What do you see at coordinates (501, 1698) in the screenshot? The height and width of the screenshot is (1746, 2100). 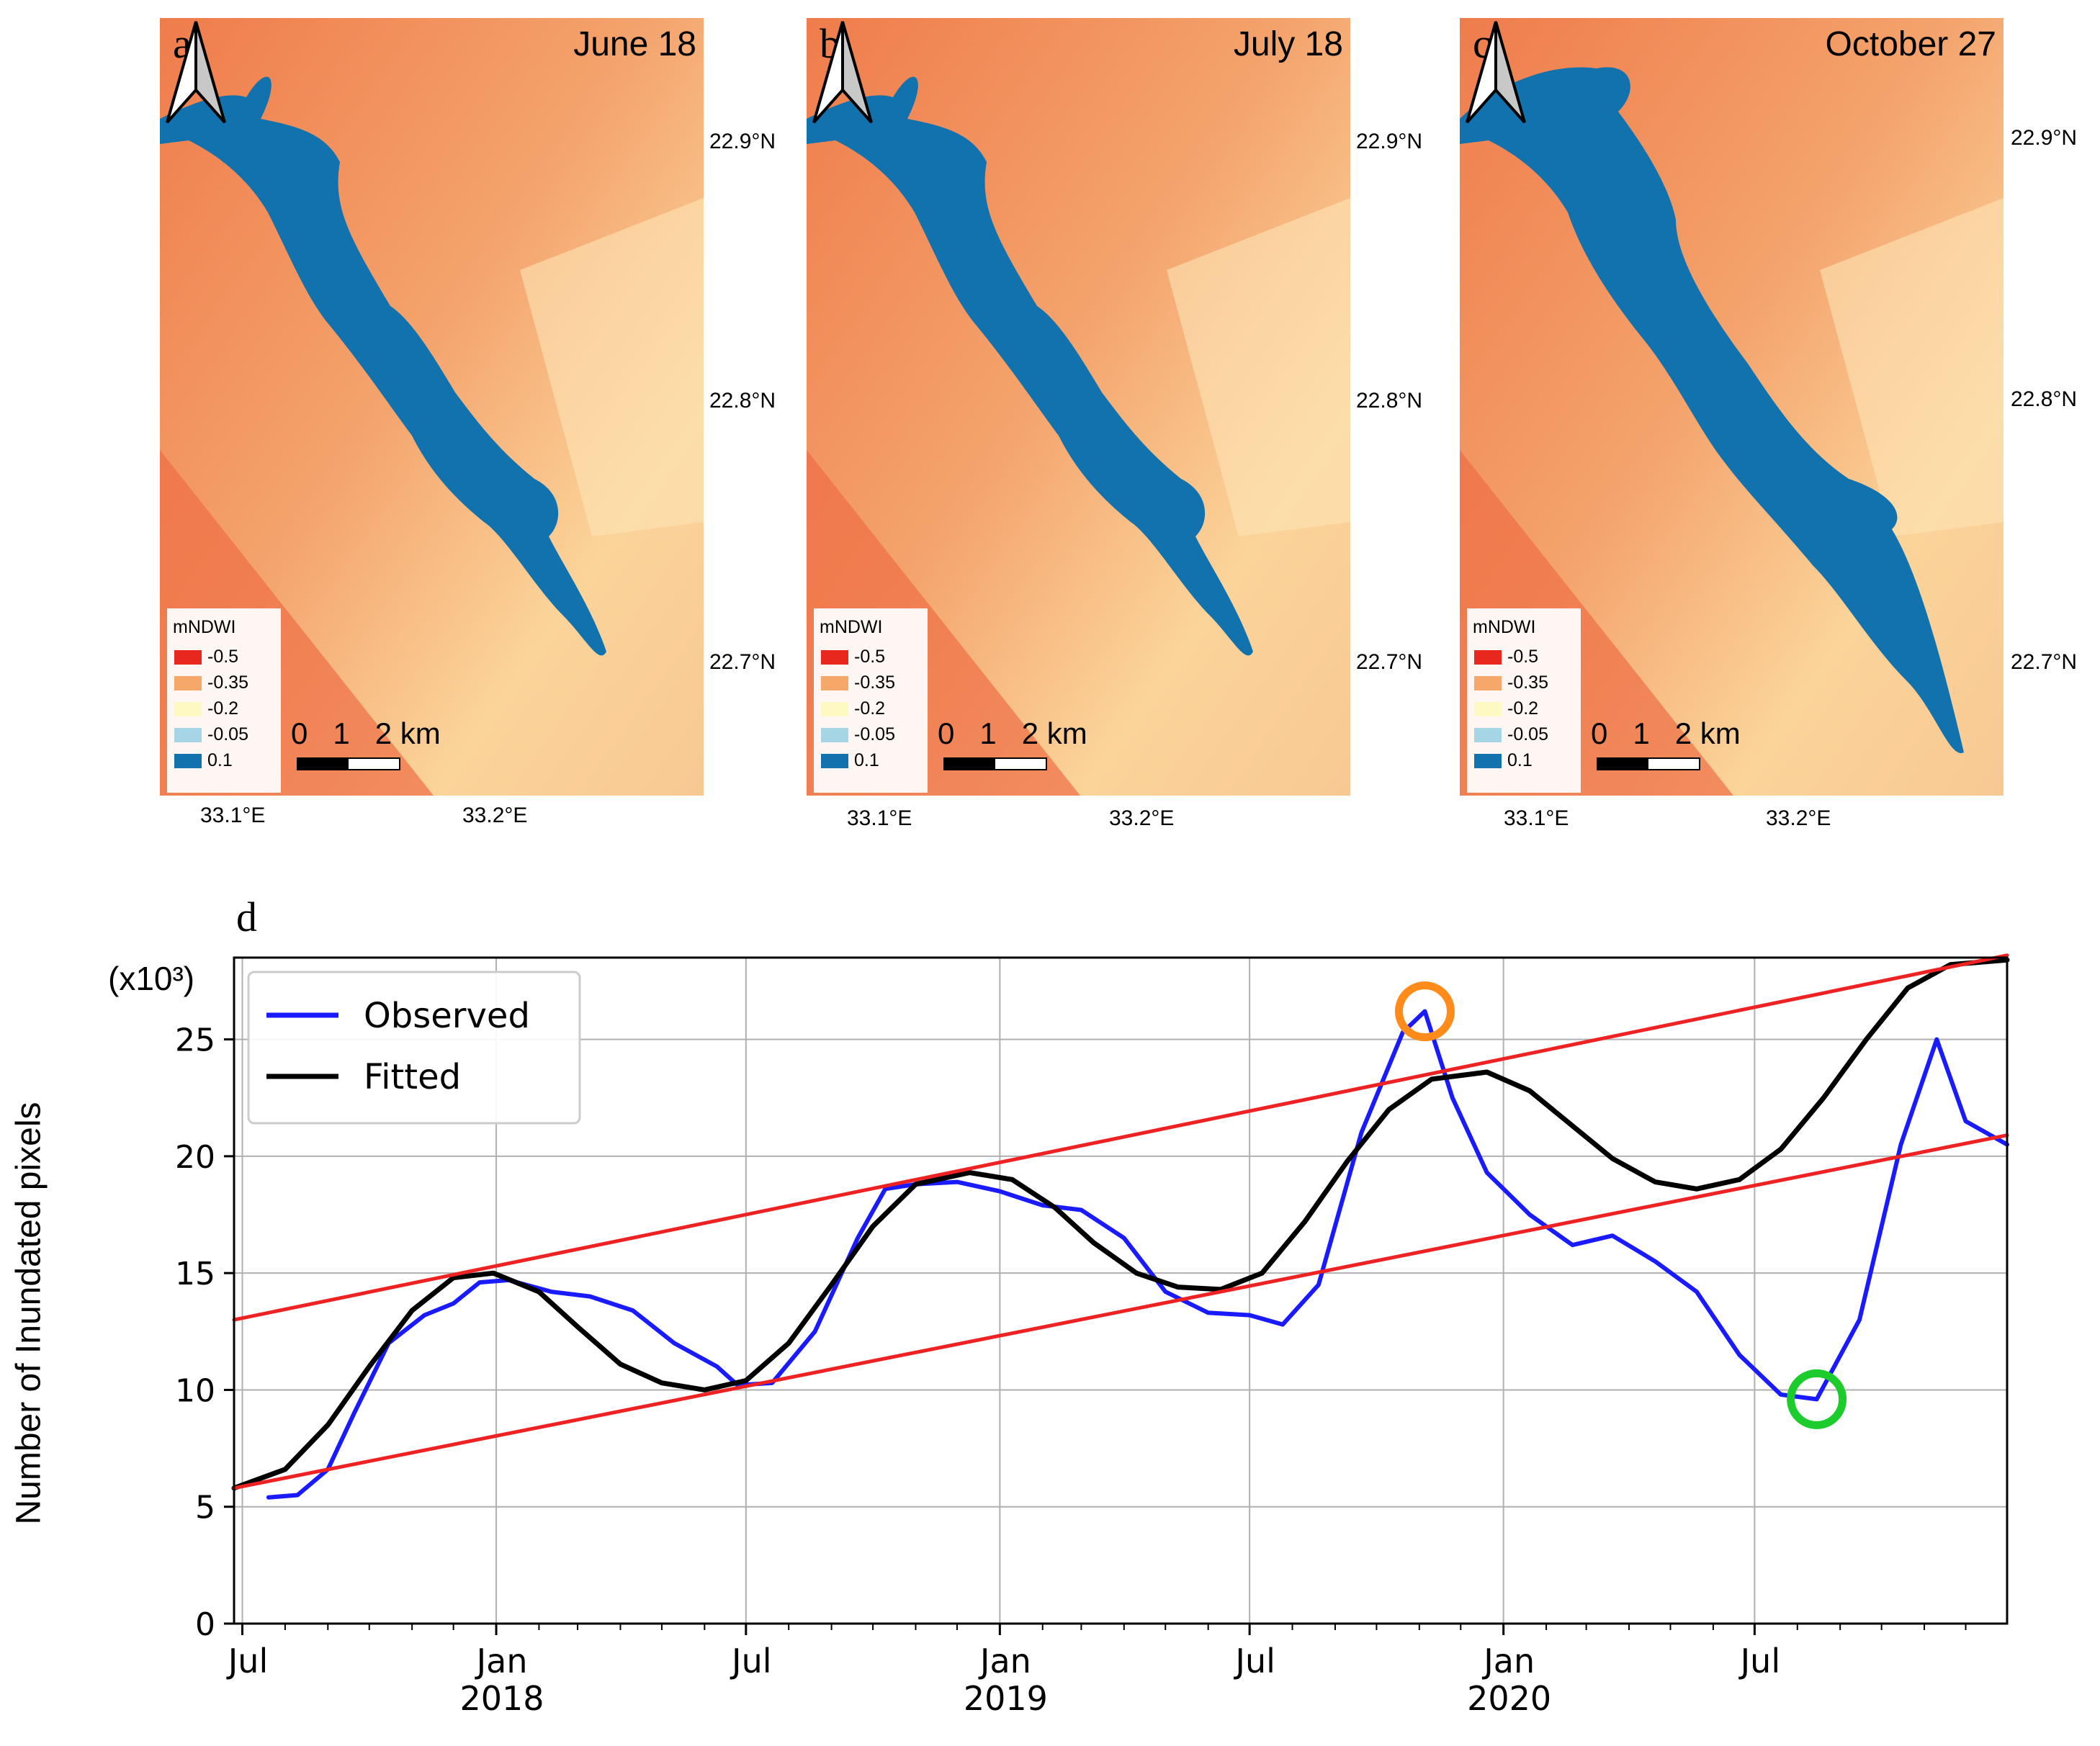 I see `x-tick-year: 2018` at bounding box center [501, 1698].